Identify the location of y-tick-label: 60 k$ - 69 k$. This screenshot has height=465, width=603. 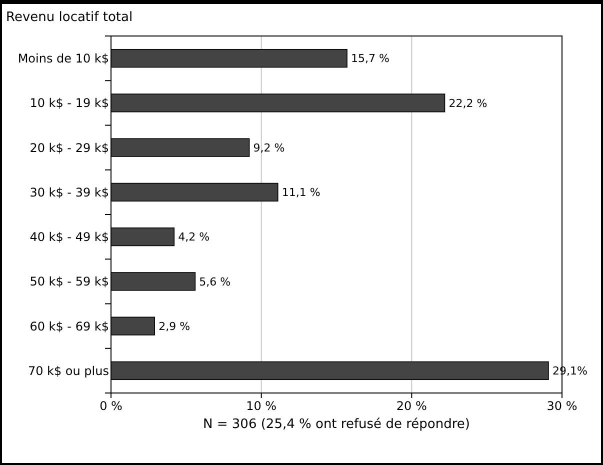
(69, 326).